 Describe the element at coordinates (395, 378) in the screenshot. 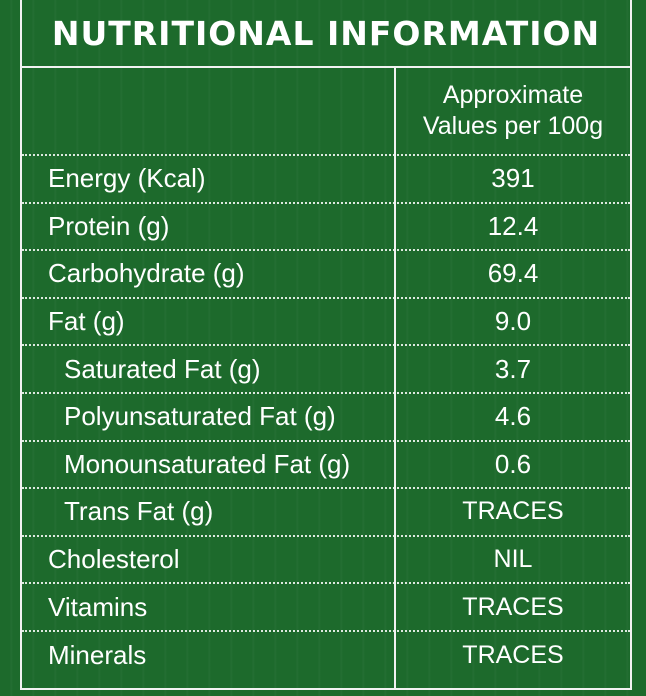

I see `column-divider` at that location.